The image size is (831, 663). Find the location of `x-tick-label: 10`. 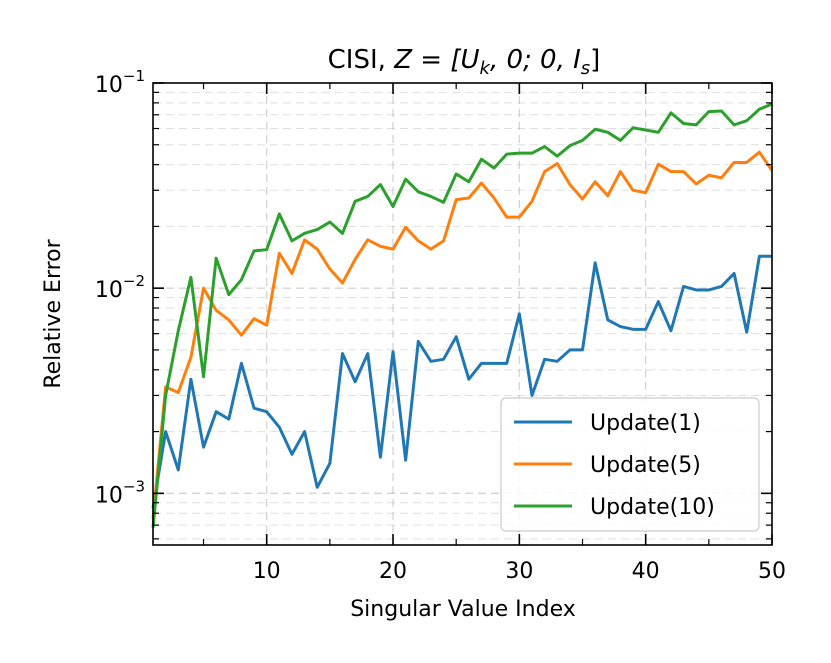

x-tick-label: 10 is located at coordinates (267, 571).